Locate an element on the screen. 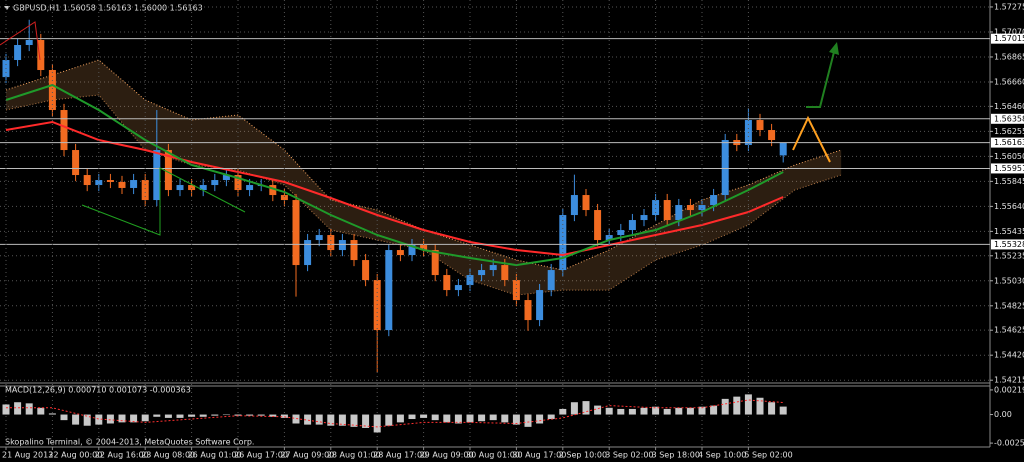 This screenshot has height=462, width=1024. drawn-arrow is located at coordinates (811, 139).